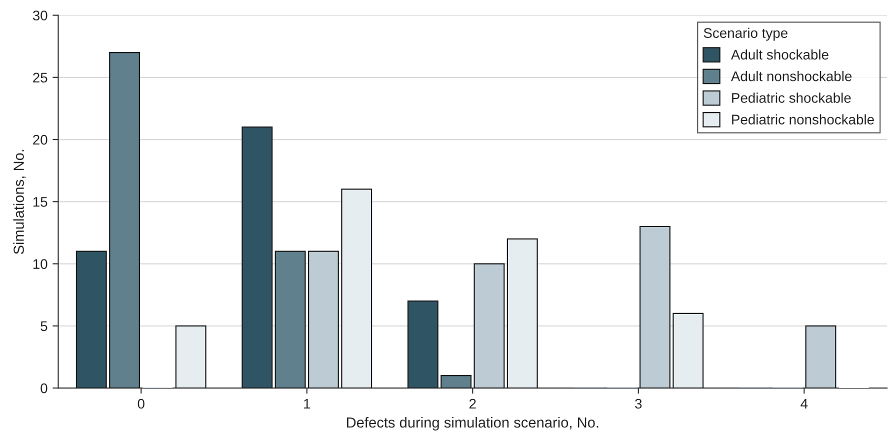  What do you see at coordinates (40, 264) in the screenshot?
I see `y-tick-label: 10` at bounding box center [40, 264].